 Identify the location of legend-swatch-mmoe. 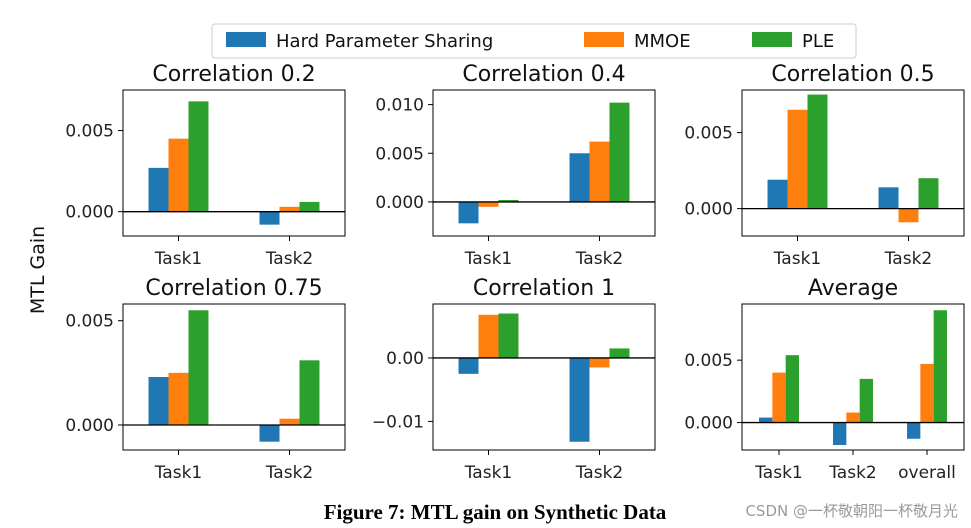
(604, 39).